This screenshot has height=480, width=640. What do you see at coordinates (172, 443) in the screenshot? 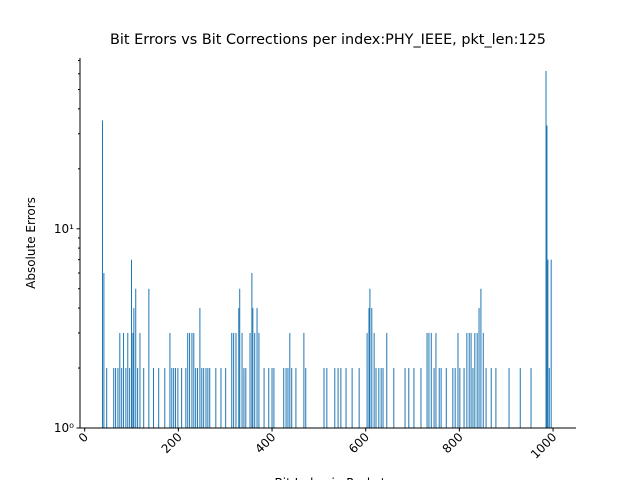
I see `x-tick-label: 200` at bounding box center [172, 443].